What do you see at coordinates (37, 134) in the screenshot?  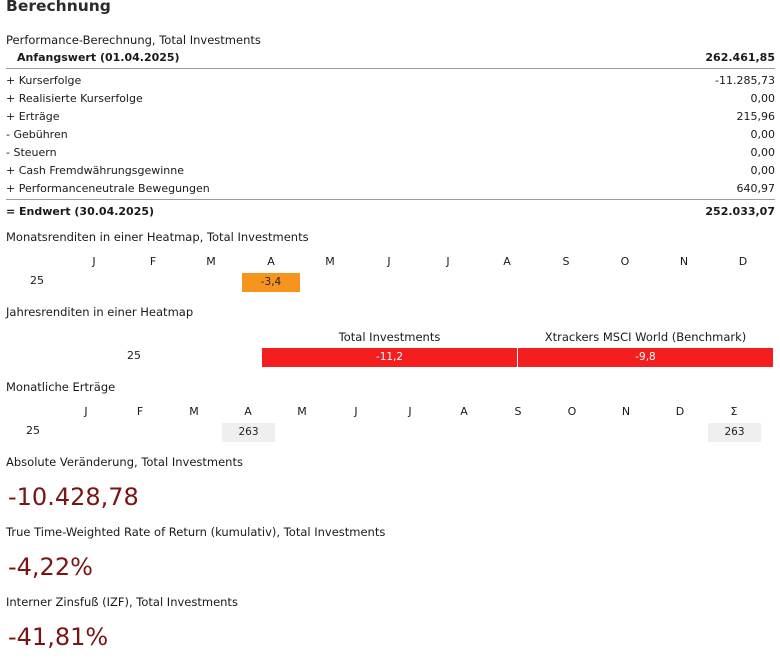 I see `calc-row-label: - Gebühren` at bounding box center [37, 134].